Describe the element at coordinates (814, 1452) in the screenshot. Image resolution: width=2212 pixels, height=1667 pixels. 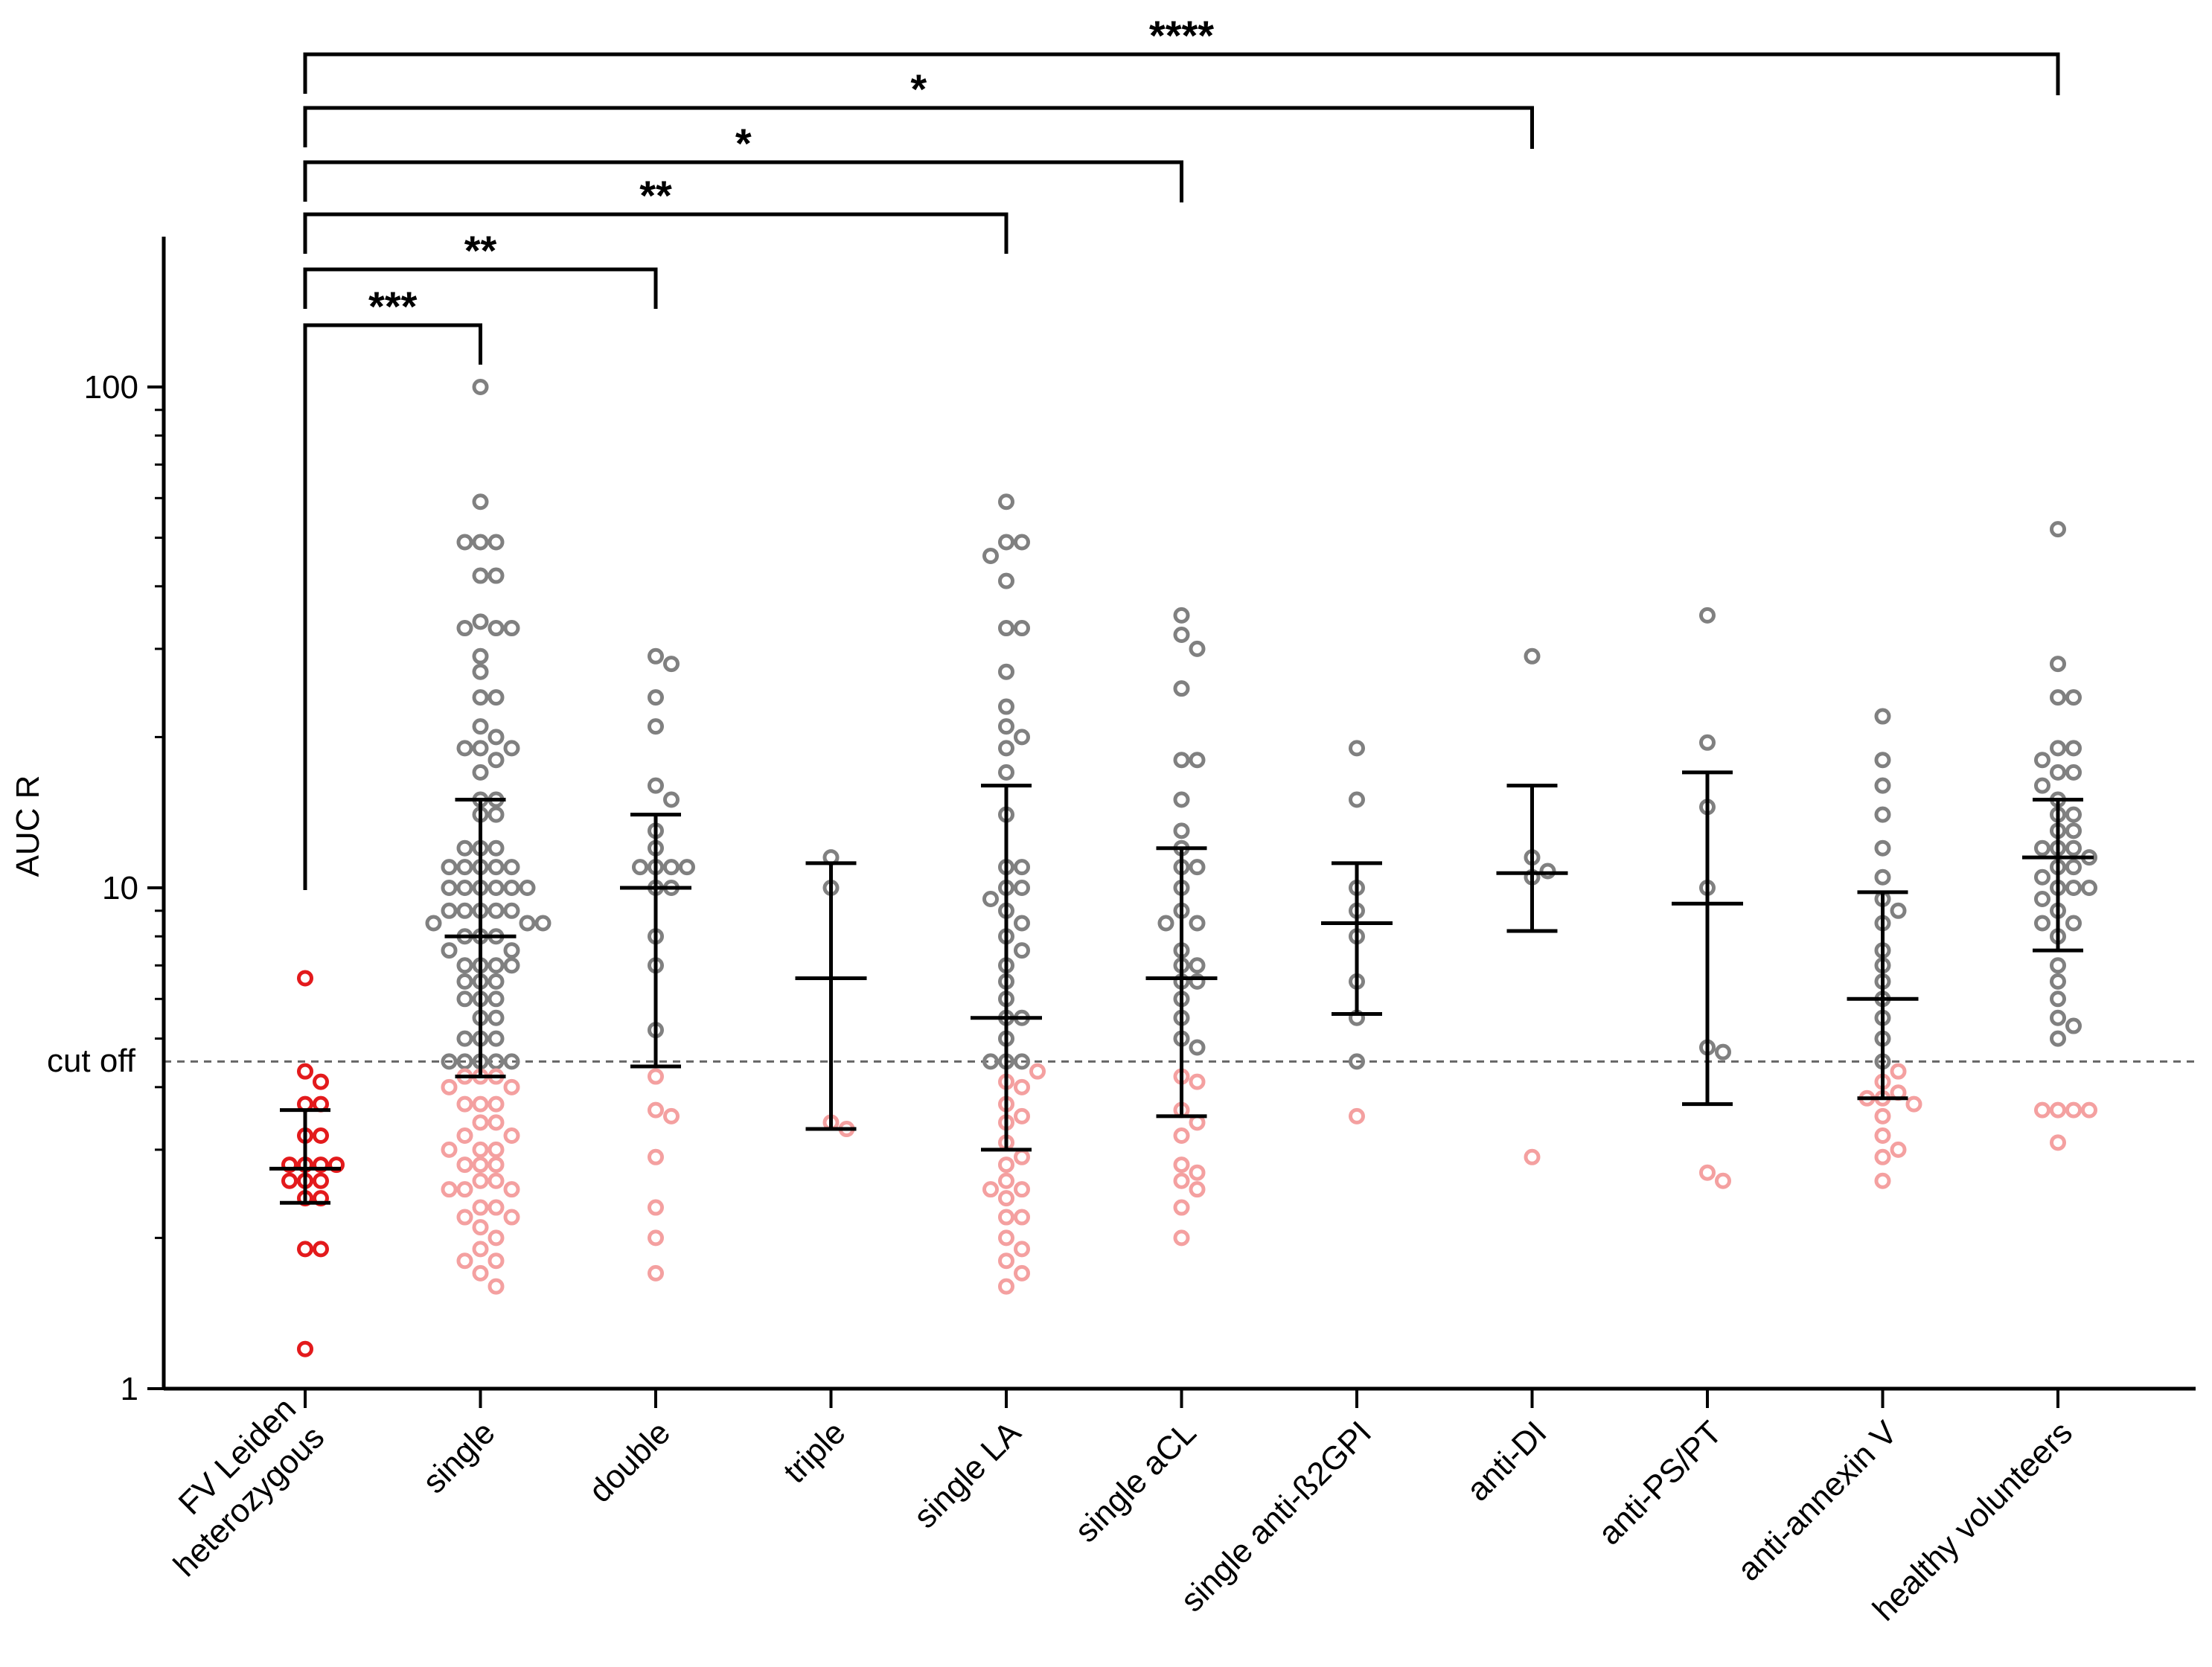
I see `x-tick-label-line: triple` at that location.